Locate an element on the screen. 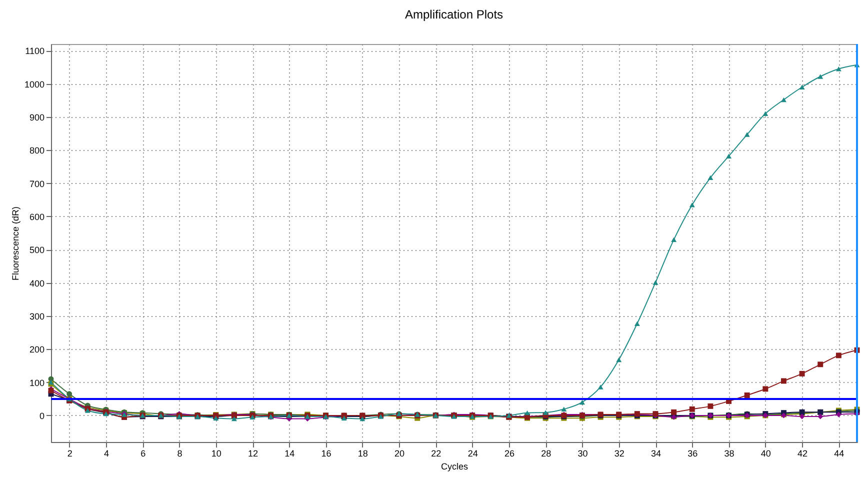 The width and height of the screenshot is (866, 477). y-tick-label: 500 is located at coordinates (36, 250).